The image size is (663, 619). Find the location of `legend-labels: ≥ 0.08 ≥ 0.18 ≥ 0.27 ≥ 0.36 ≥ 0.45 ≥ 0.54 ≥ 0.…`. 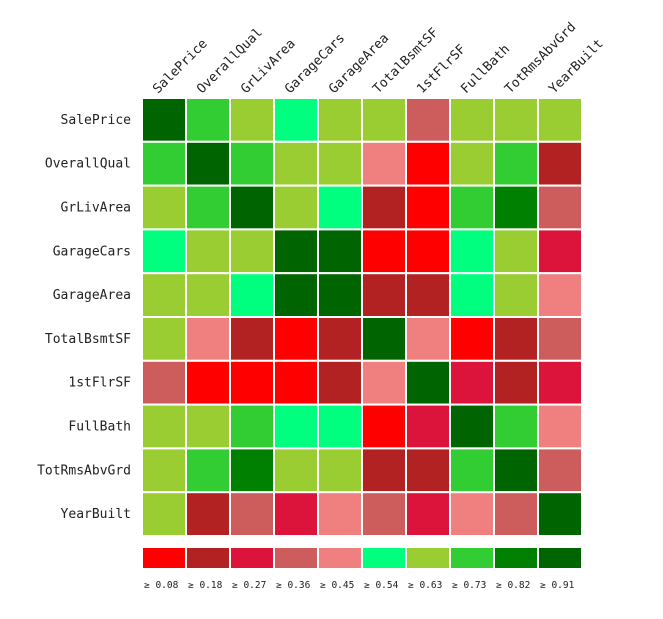

legend-labels: ≥ 0.08 ≥ 0.18 ≥ 0.27 ≥ 0.36 ≥ 0.45 ≥ 0.54 ≥ 0.… is located at coordinates (359, 585).